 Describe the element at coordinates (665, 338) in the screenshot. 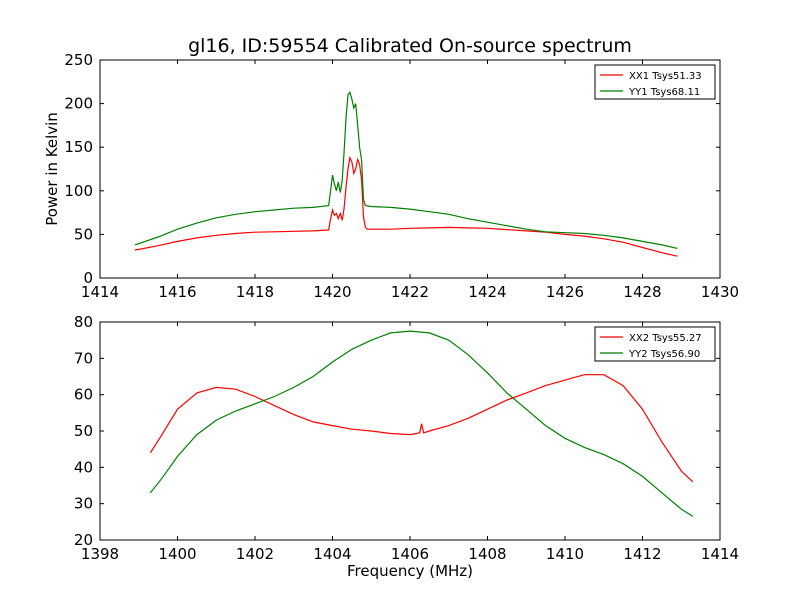

I see `legend-label: XX2 Tsys55.27` at that location.